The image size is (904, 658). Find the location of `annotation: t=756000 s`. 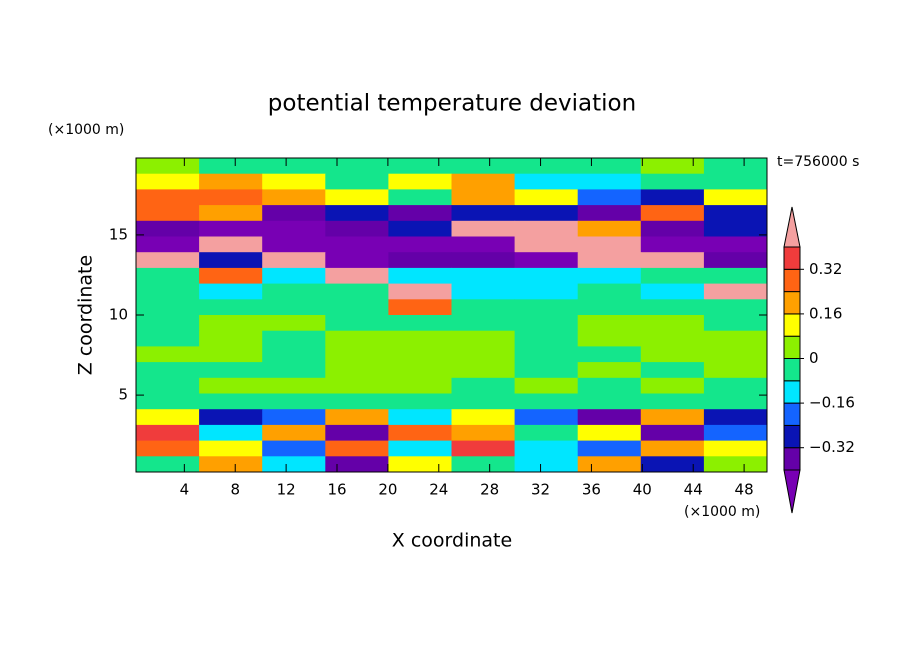

annotation: t=756000 s is located at coordinates (818, 162).